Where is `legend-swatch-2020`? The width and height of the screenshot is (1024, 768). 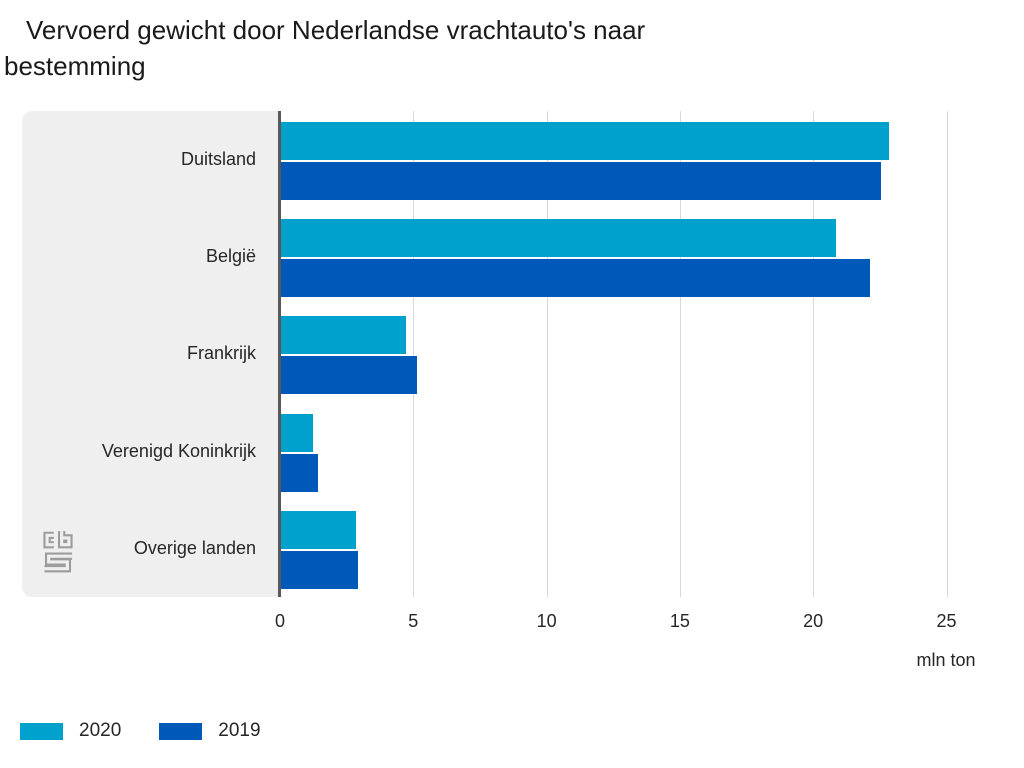
legend-swatch-2020 is located at coordinates (41, 731).